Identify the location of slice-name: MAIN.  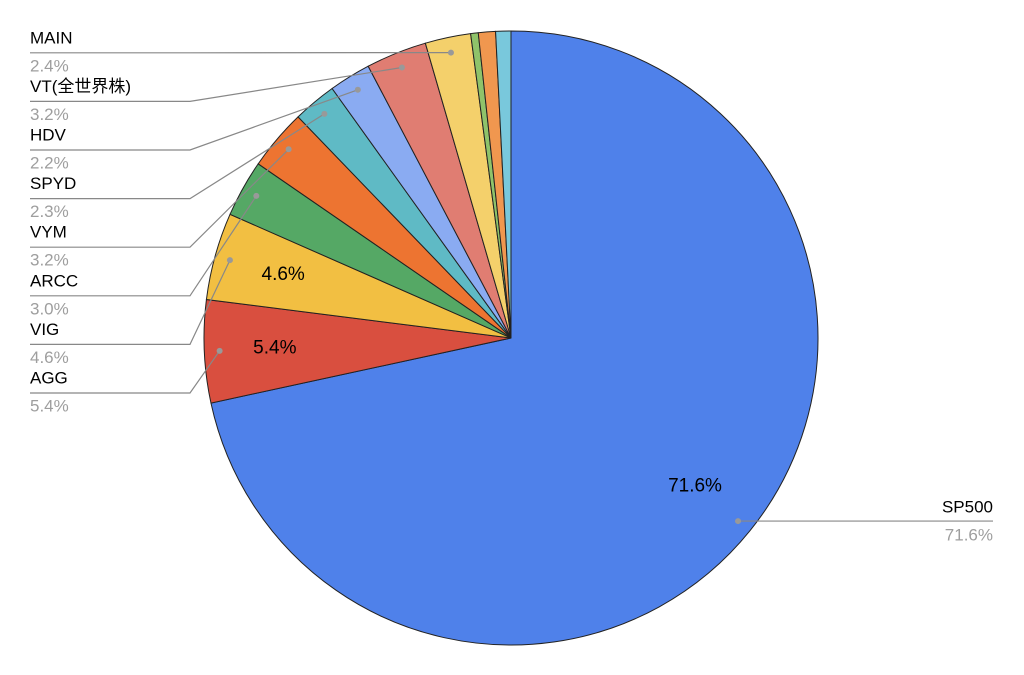
(51, 37).